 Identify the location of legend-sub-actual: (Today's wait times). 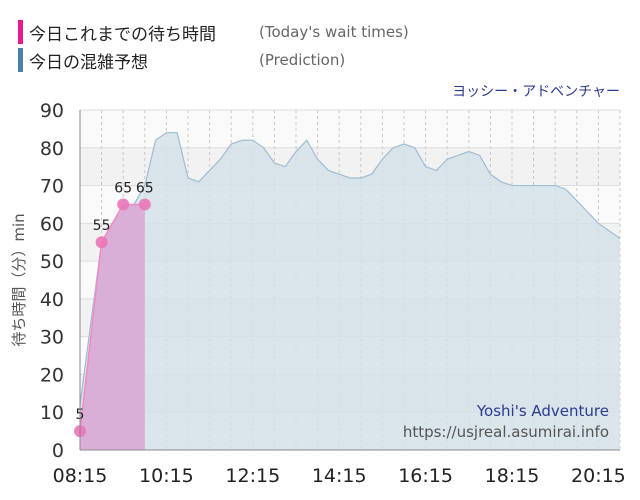
(334, 32).